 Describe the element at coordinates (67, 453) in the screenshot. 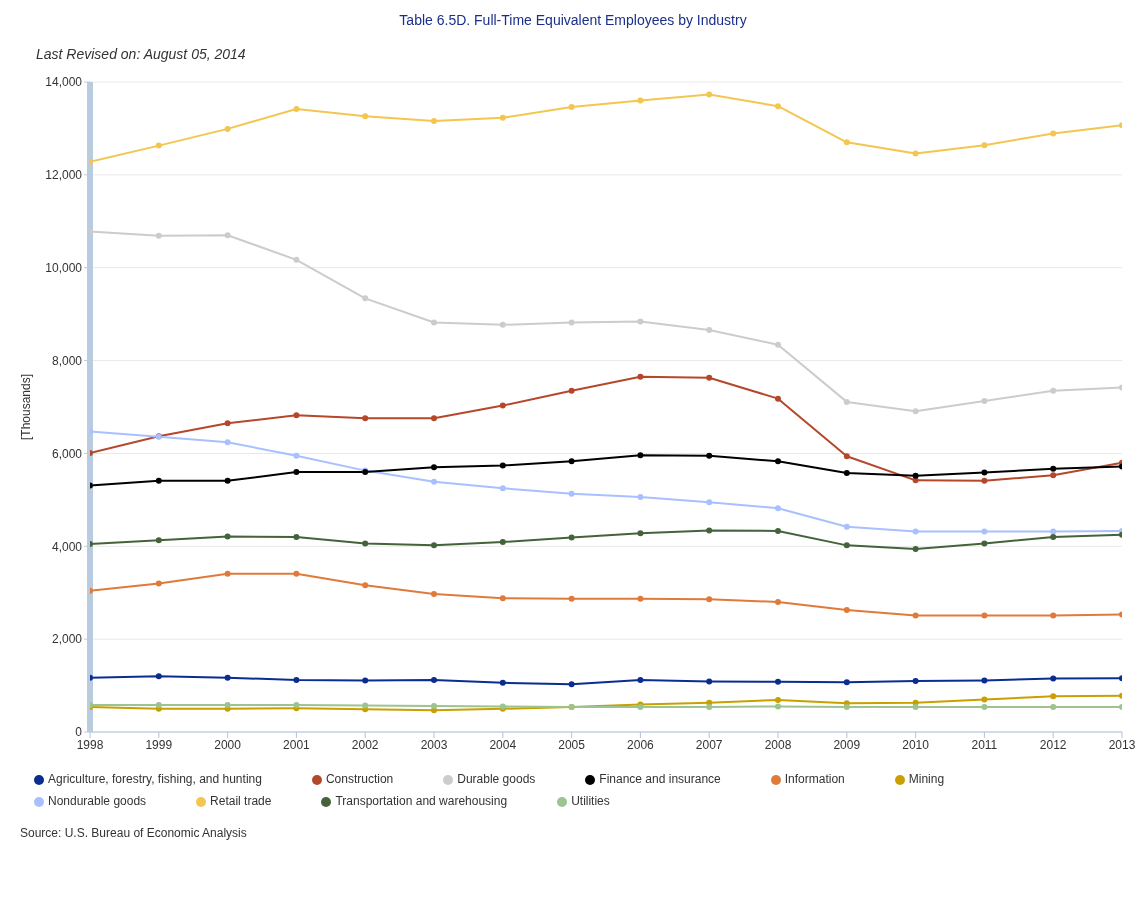

I see `y-tick-label: 6,000` at that location.